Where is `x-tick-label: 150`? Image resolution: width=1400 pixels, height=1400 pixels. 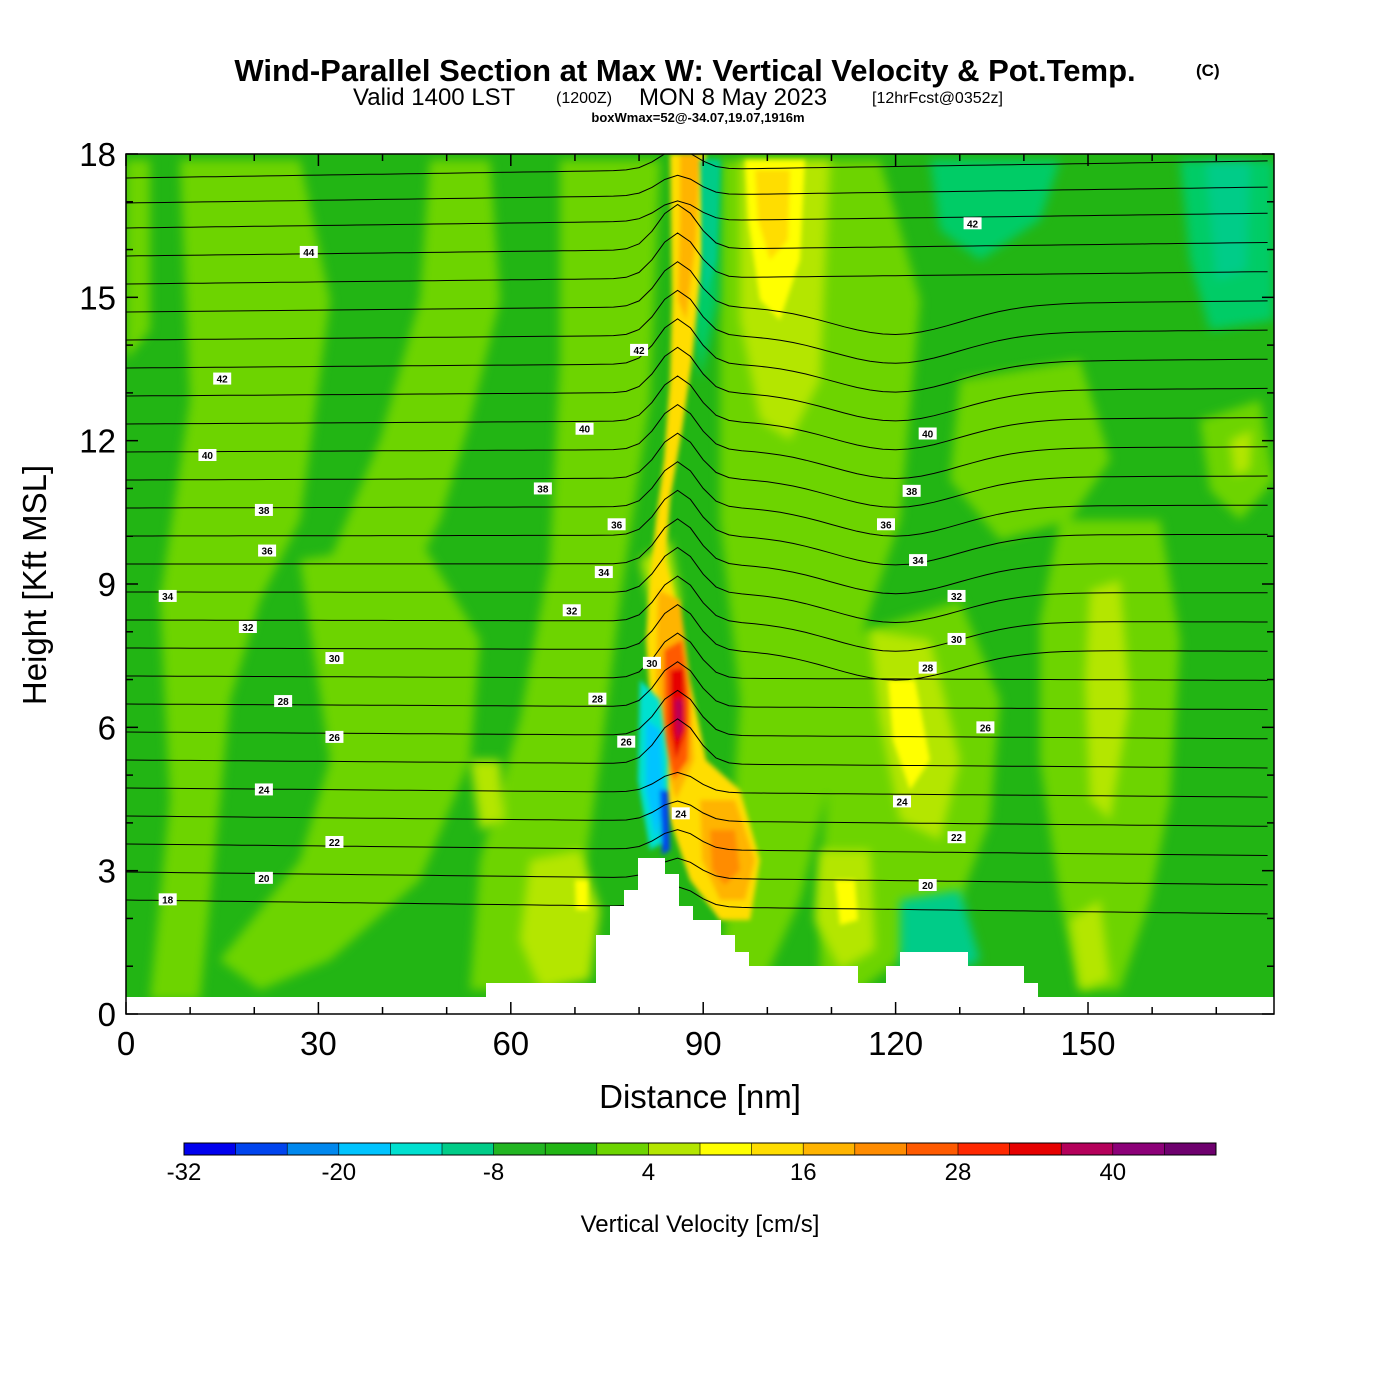
x-tick-label: 150 is located at coordinates (1087, 1043).